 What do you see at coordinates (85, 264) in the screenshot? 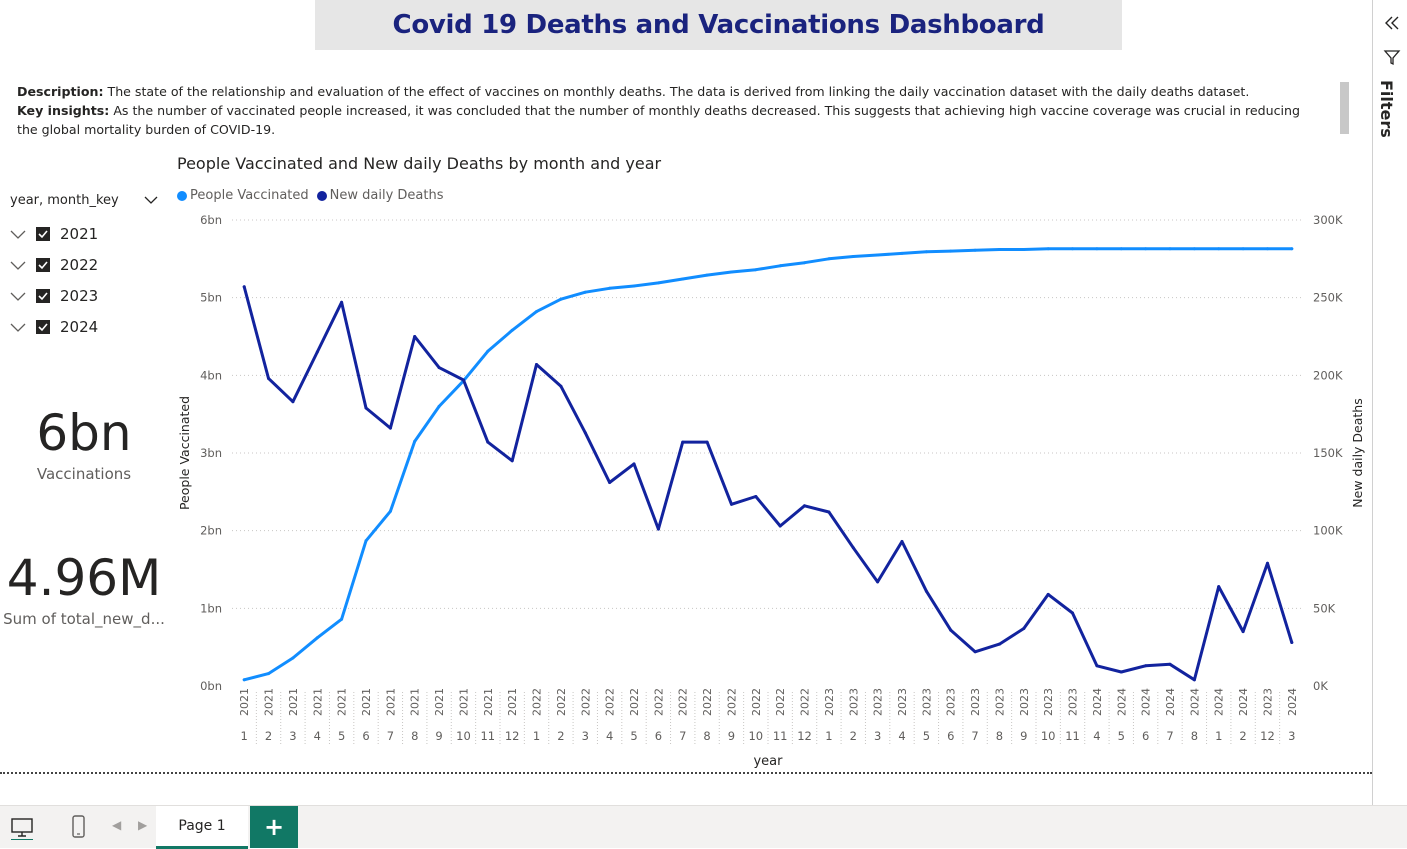
I see `slicer-item-2022: 2022` at bounding box center [85, 264].